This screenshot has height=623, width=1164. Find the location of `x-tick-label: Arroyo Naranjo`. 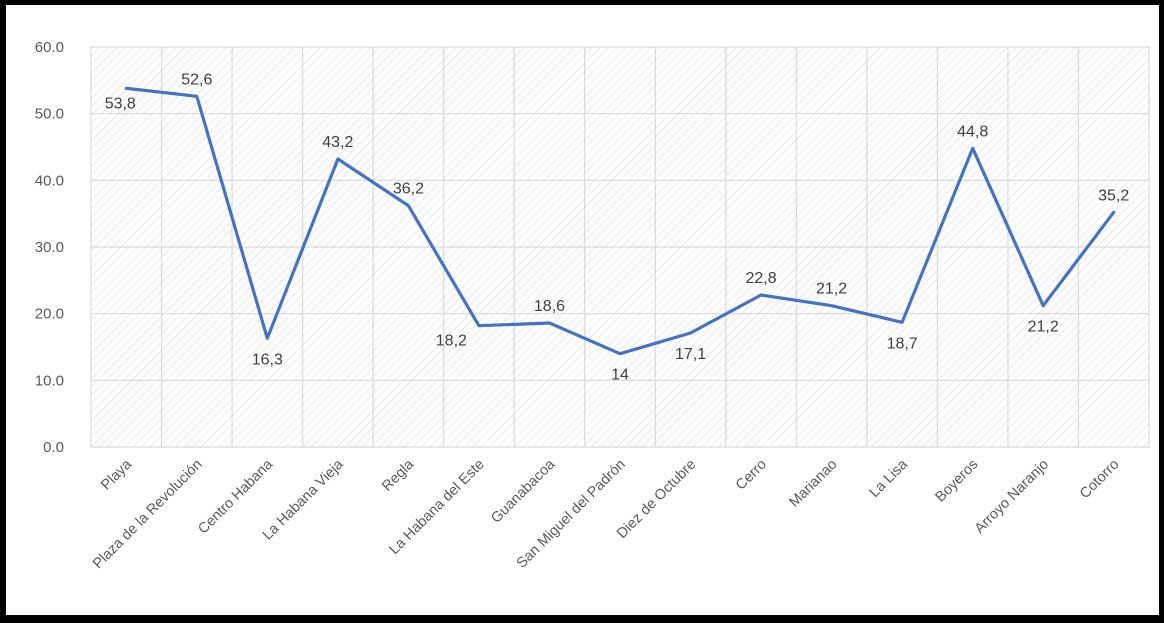

x-tick-label: Arroyo Naranjo is located at coordinates (1012, 497).